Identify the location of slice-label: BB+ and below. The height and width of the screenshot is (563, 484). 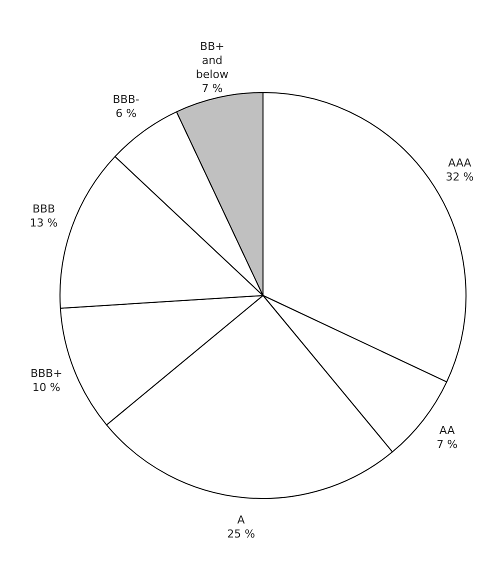
(212, 60).